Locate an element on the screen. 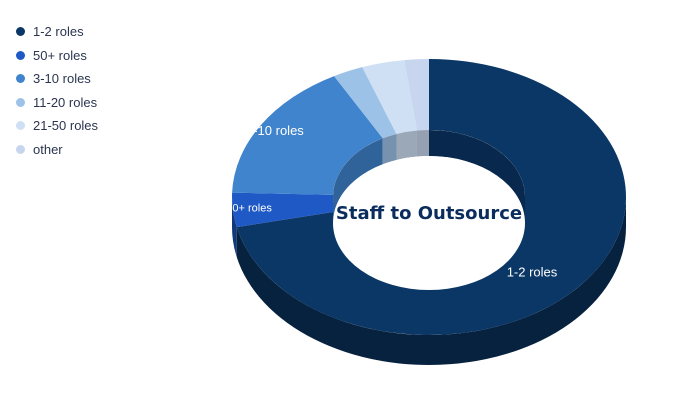 The image size is (700, 420). legend-item-11-20-roles: 11-20 roles is located at coordinates (57, 103).